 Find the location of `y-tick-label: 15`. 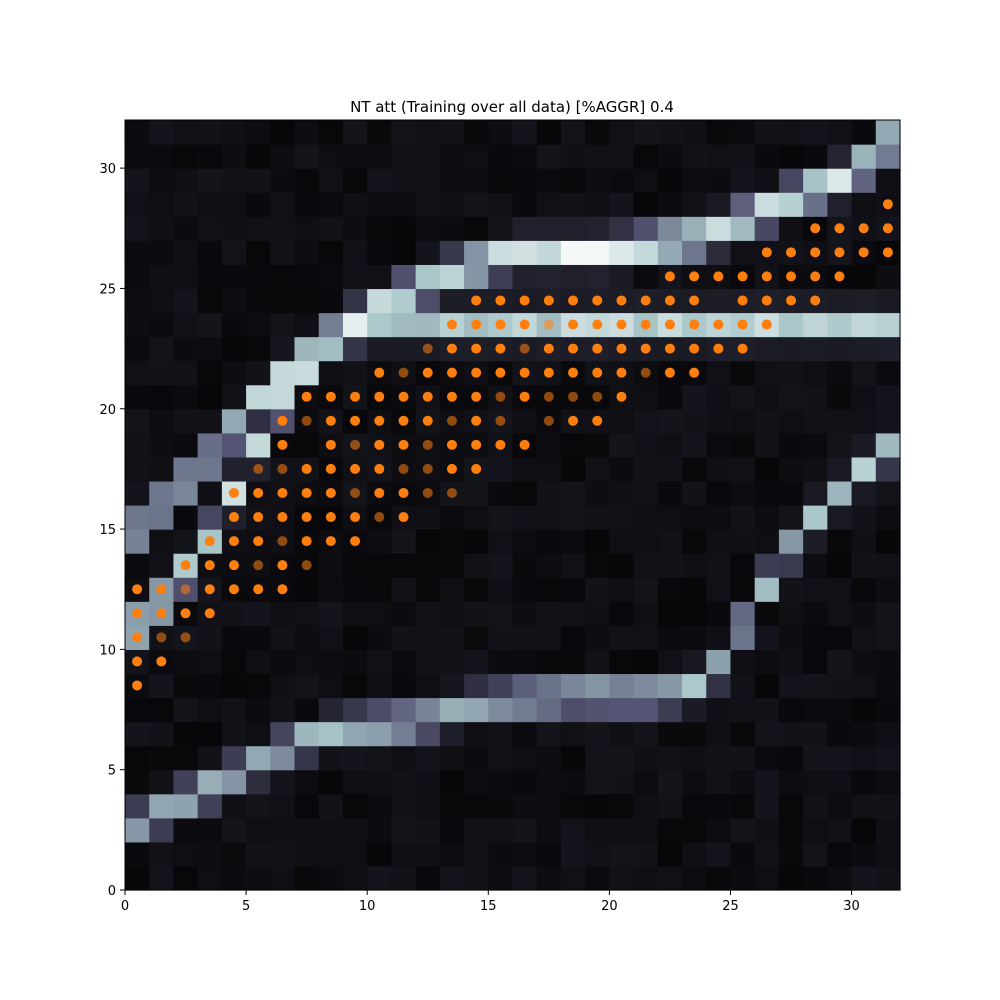

y-tick-label: 15 is located at coordinates (107, 530).